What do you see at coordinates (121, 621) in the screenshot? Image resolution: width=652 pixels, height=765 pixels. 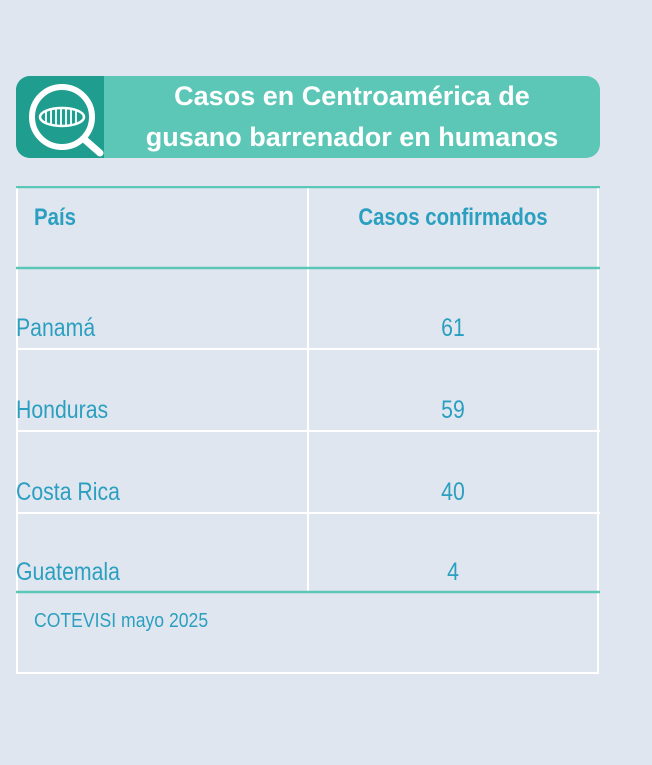 I see `source-note: COTEVISI mayo 2025` at bounding box center [121, 621].